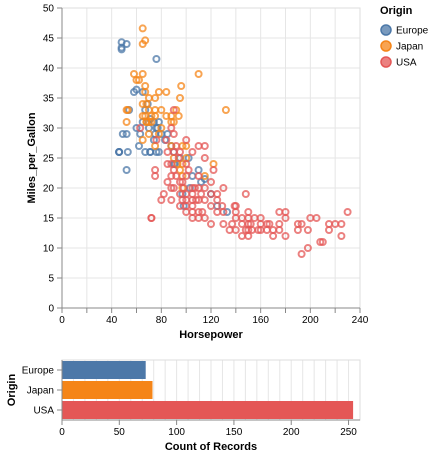 This screenshot has width=443, height=461. I want to click on scatter-y-axis-title: Miles_per_Gallon, so click(32, 157).